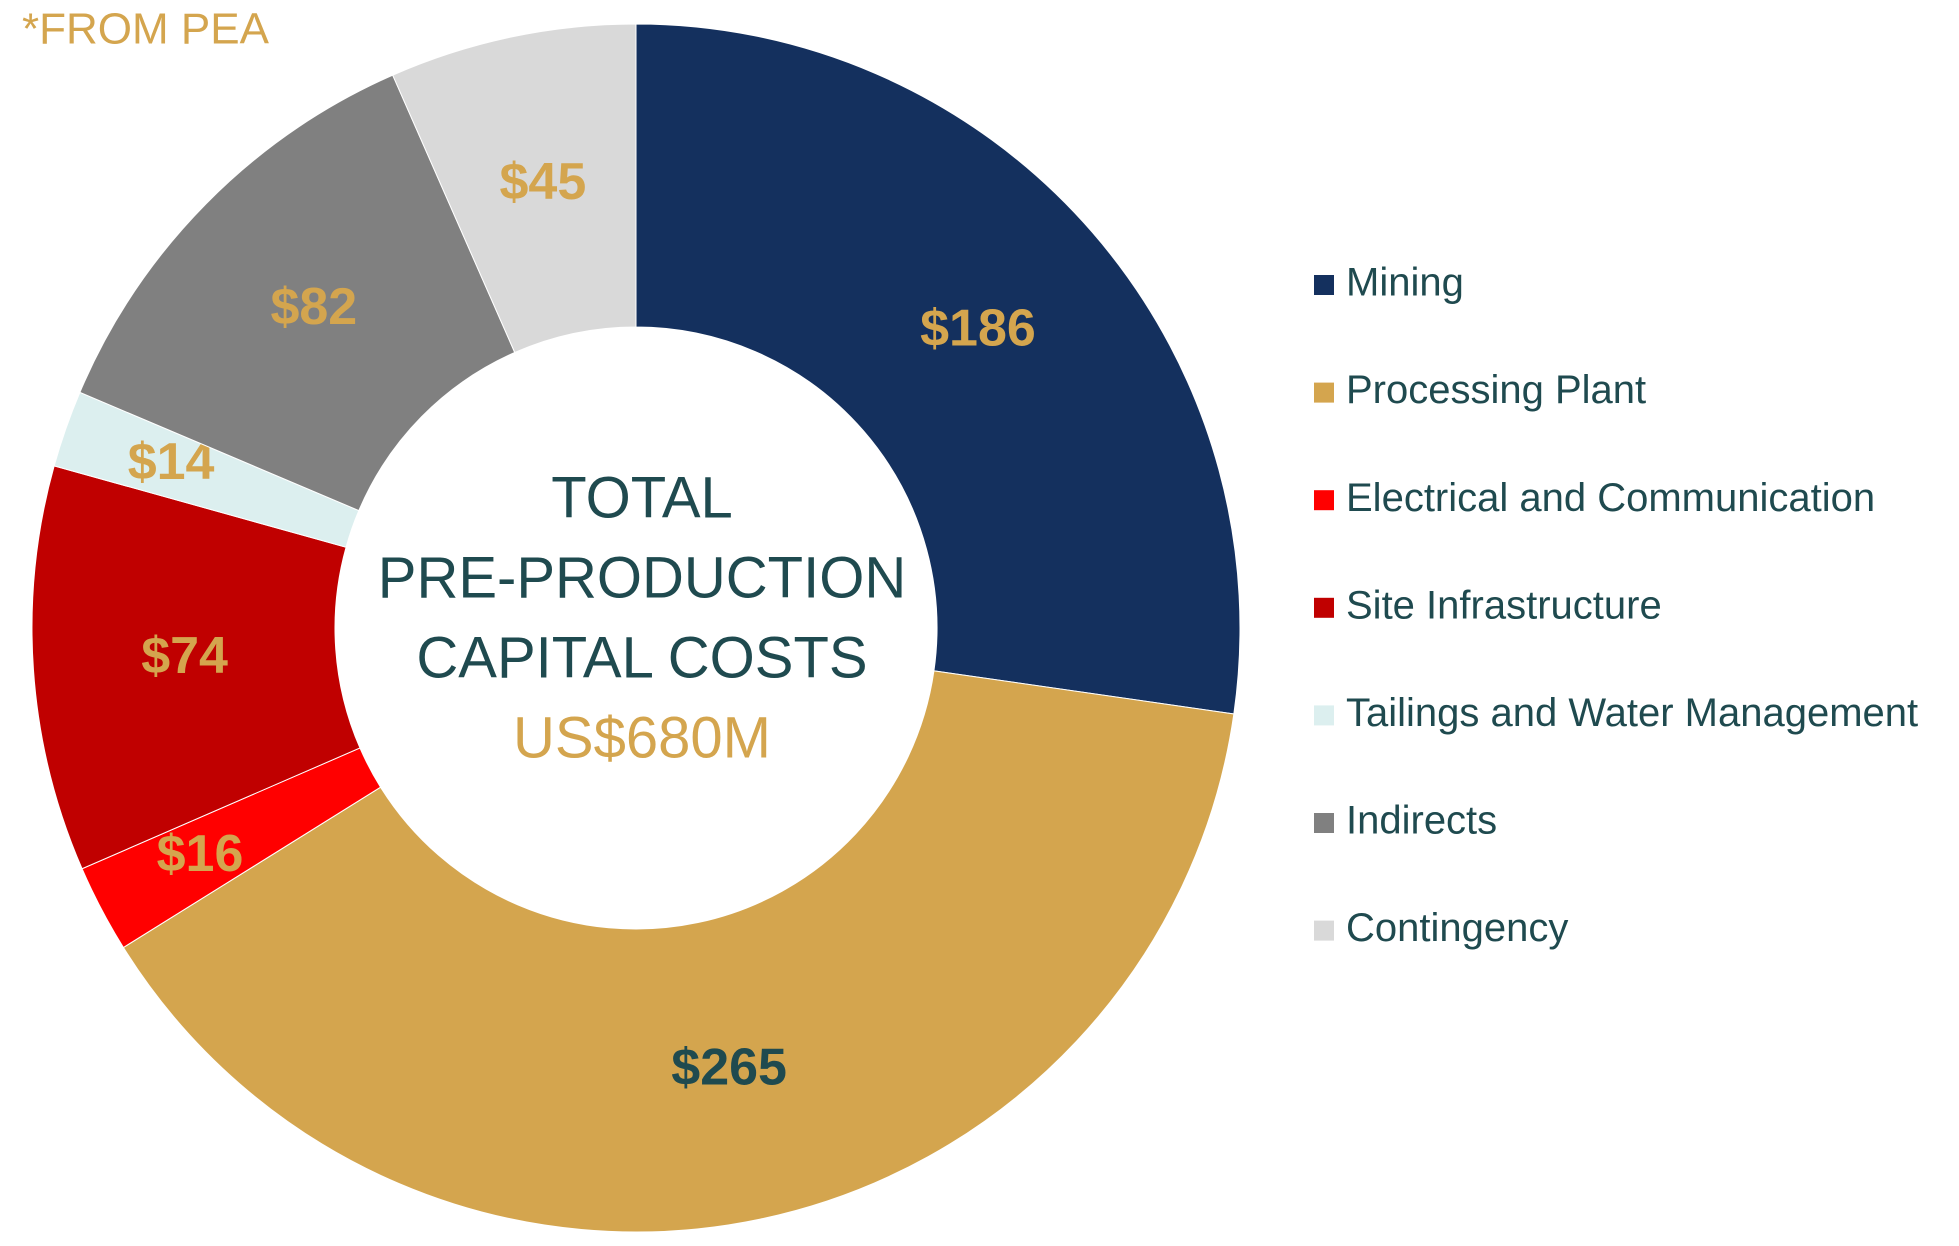 This screenshot has height=1246, width=1959. Describe the element at coordinates (978, 328) in the screenshot. I see `data-label: $186` at that location.